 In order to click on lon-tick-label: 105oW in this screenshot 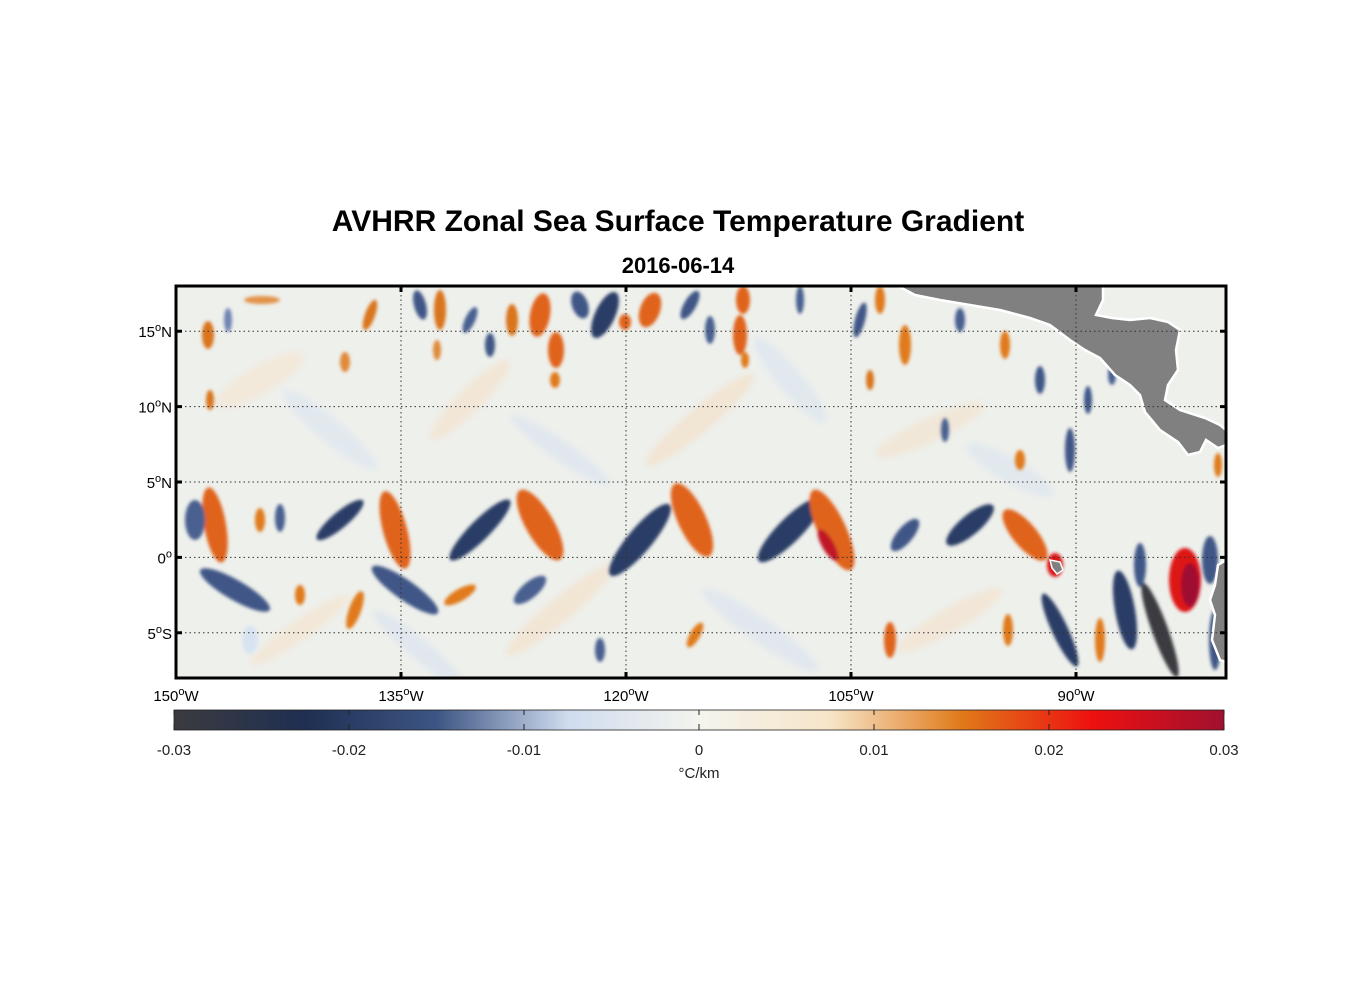, I will do `click(851, 695)`.